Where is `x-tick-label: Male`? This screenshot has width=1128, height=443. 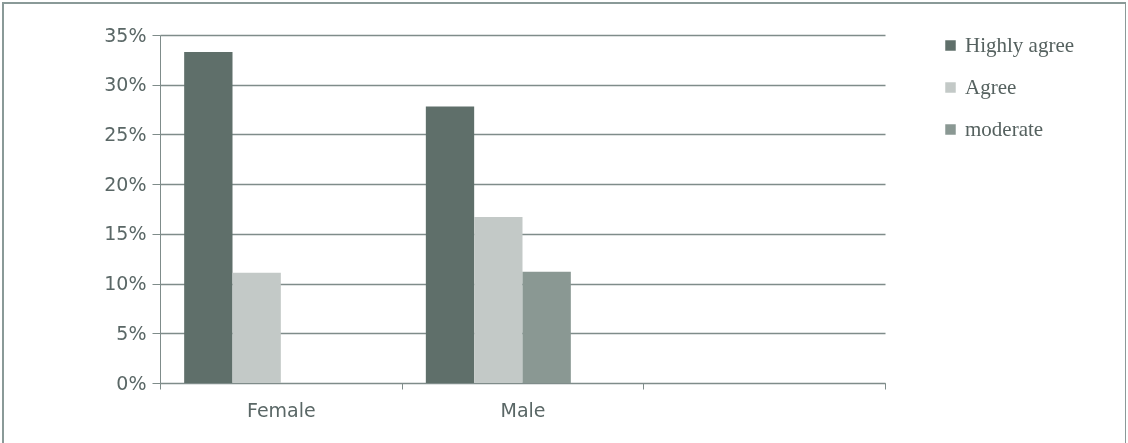
x-tick-label: Male is located at coordinates (523, 409).